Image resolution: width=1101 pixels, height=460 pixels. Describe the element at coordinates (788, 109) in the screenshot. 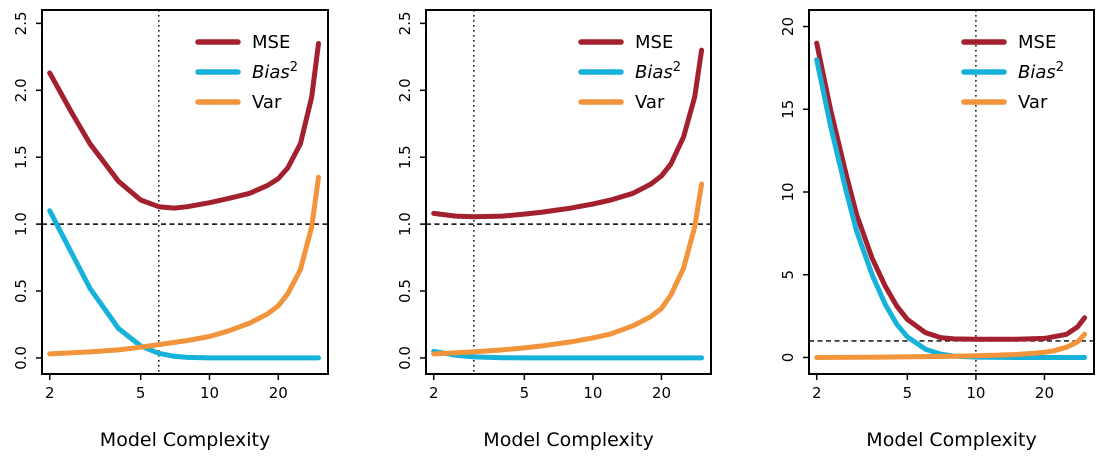

I see `y-tick-label: 15` at that location.